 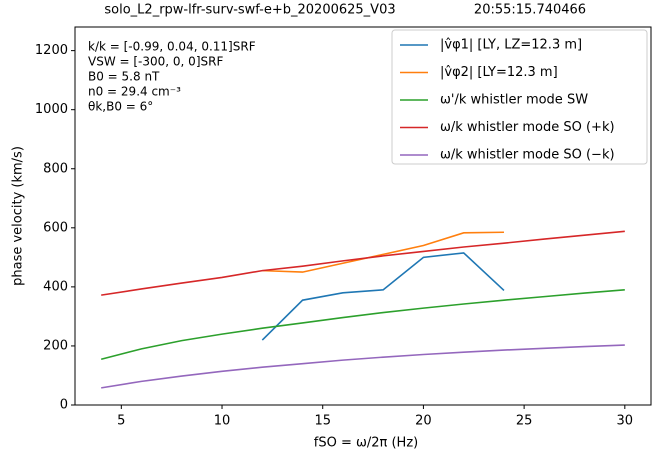 I want to click on annotation: B0 = 5.8 nT, so click(x=124, y=77).